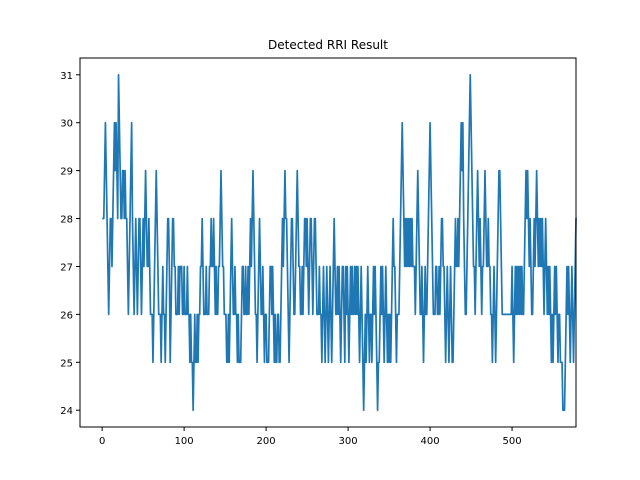  Describe the element at coordinates (66, 315) in the screenshot. I see `y-tick-label: 26` at that location.